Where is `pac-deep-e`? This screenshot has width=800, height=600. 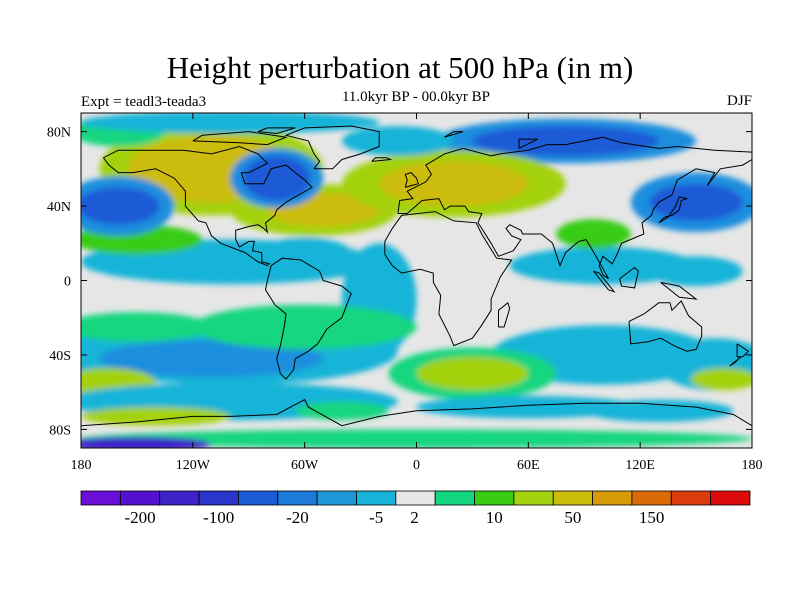 pac-deep-e is located at coordinates (696, 202).